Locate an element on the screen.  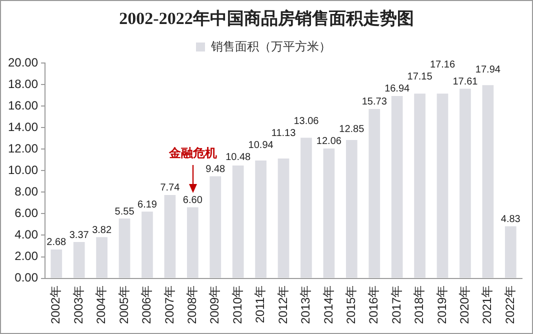
x-tick-label: 2003年 is located at coordinates (78, 304).